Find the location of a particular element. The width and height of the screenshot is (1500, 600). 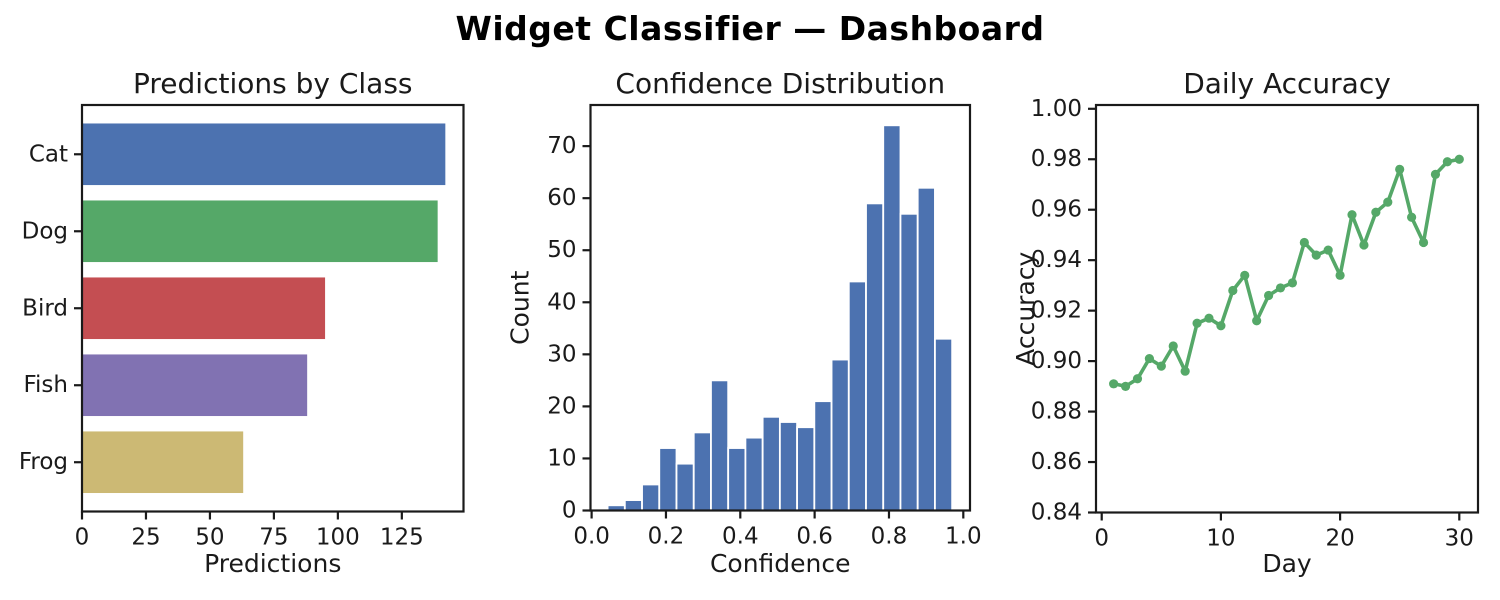

x-tick-label: 0.4 is located at coordinates (740, 537).